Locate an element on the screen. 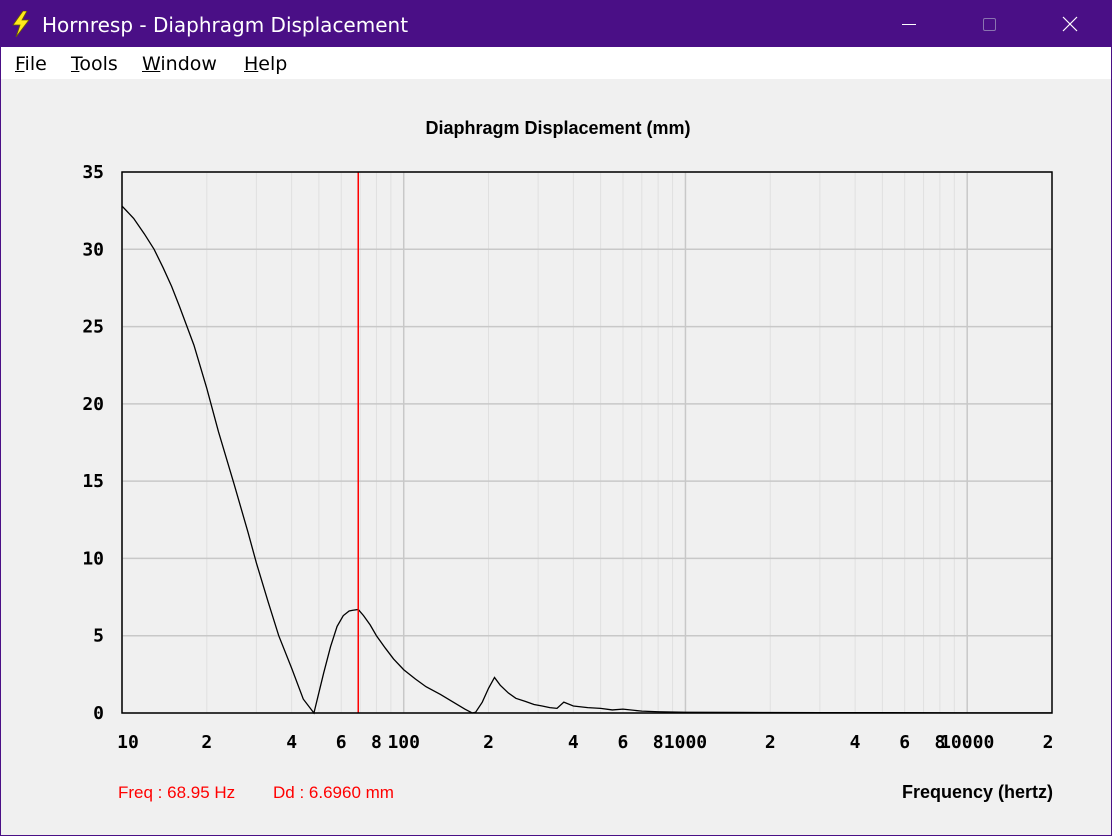 The height and width of the screenshot is (836, 1112). menu-file: File is located at coordinates (31, 64).